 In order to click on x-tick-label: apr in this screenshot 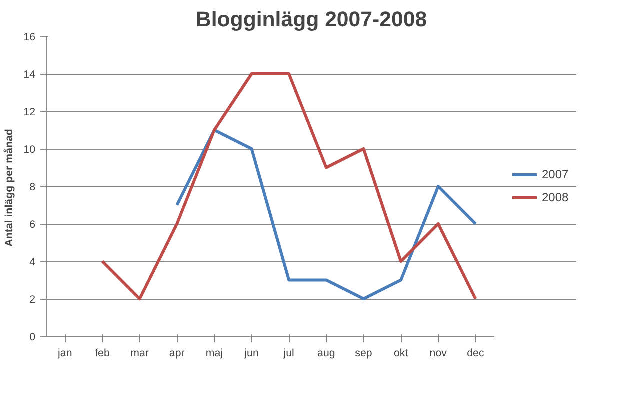, I will do `click(177, 354)`.